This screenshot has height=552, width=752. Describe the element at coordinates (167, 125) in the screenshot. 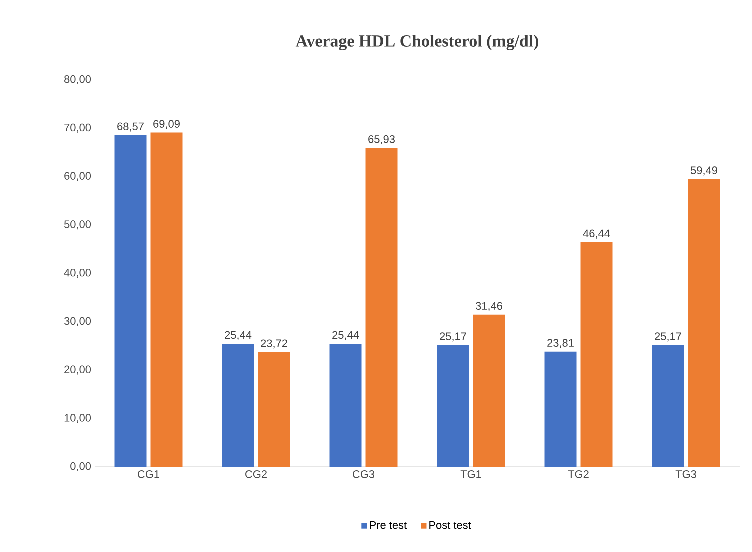

I see `data-label: 69,09` at that location.